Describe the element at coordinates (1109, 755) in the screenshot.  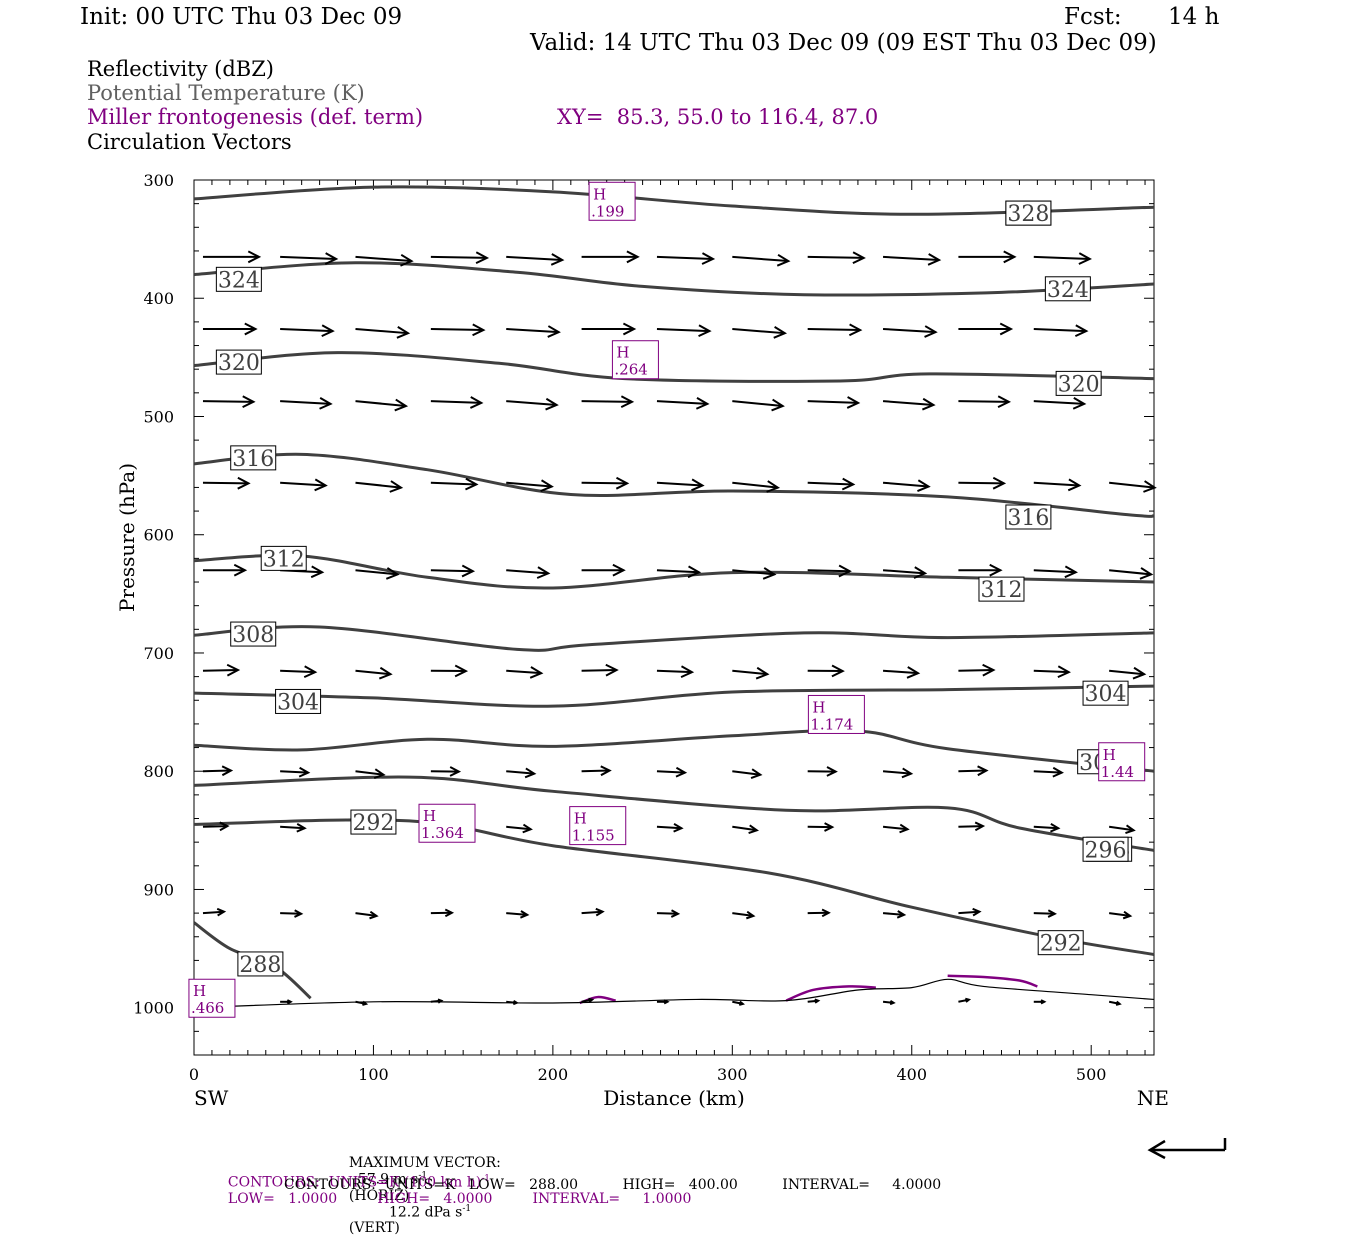
I see `high-letter-3: H` at that location.